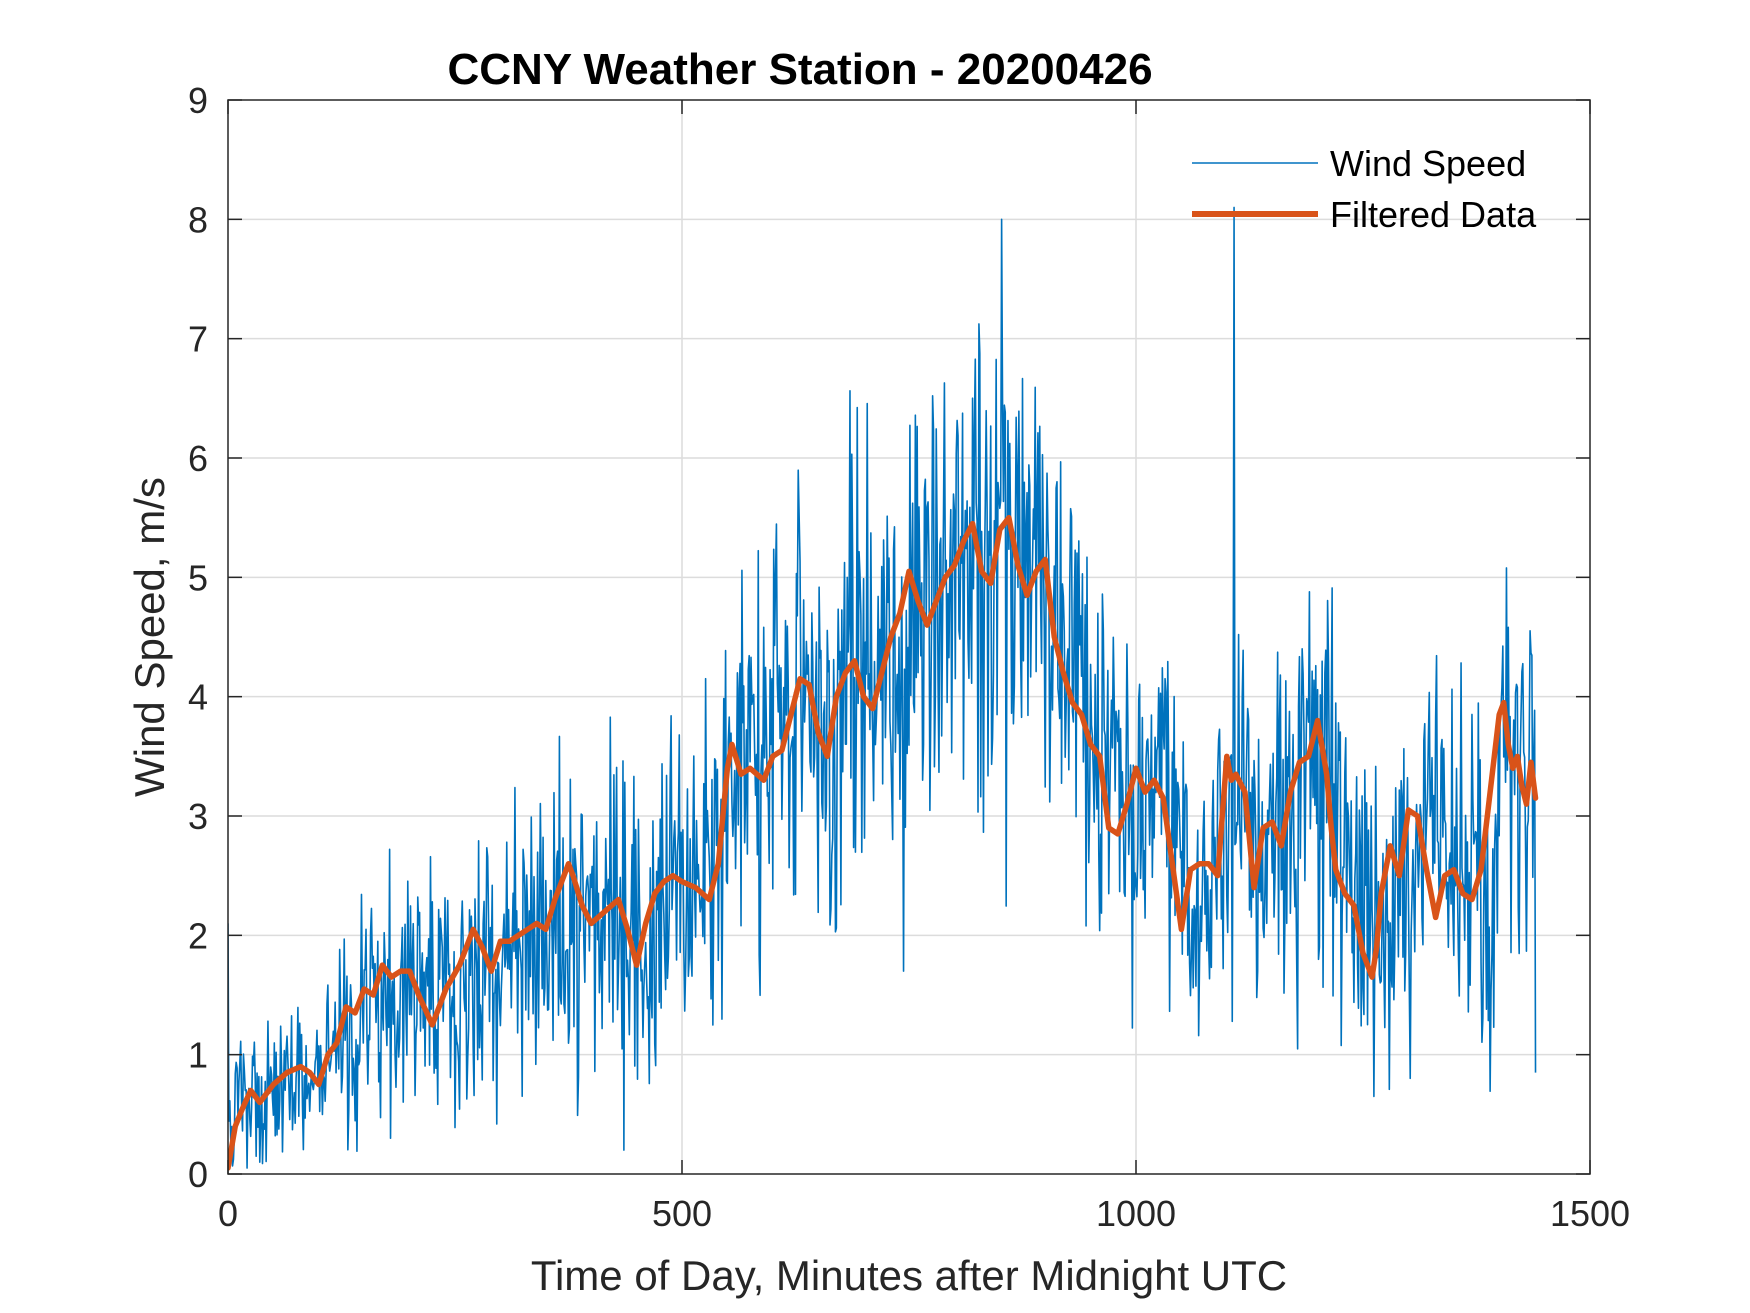 The image size is (1750, 1313). Describe the element at coordinates (909, 1275) in the screenshot. I see `x-axis-label: Time of Day, Minutes after Midnight UTC` at that location.